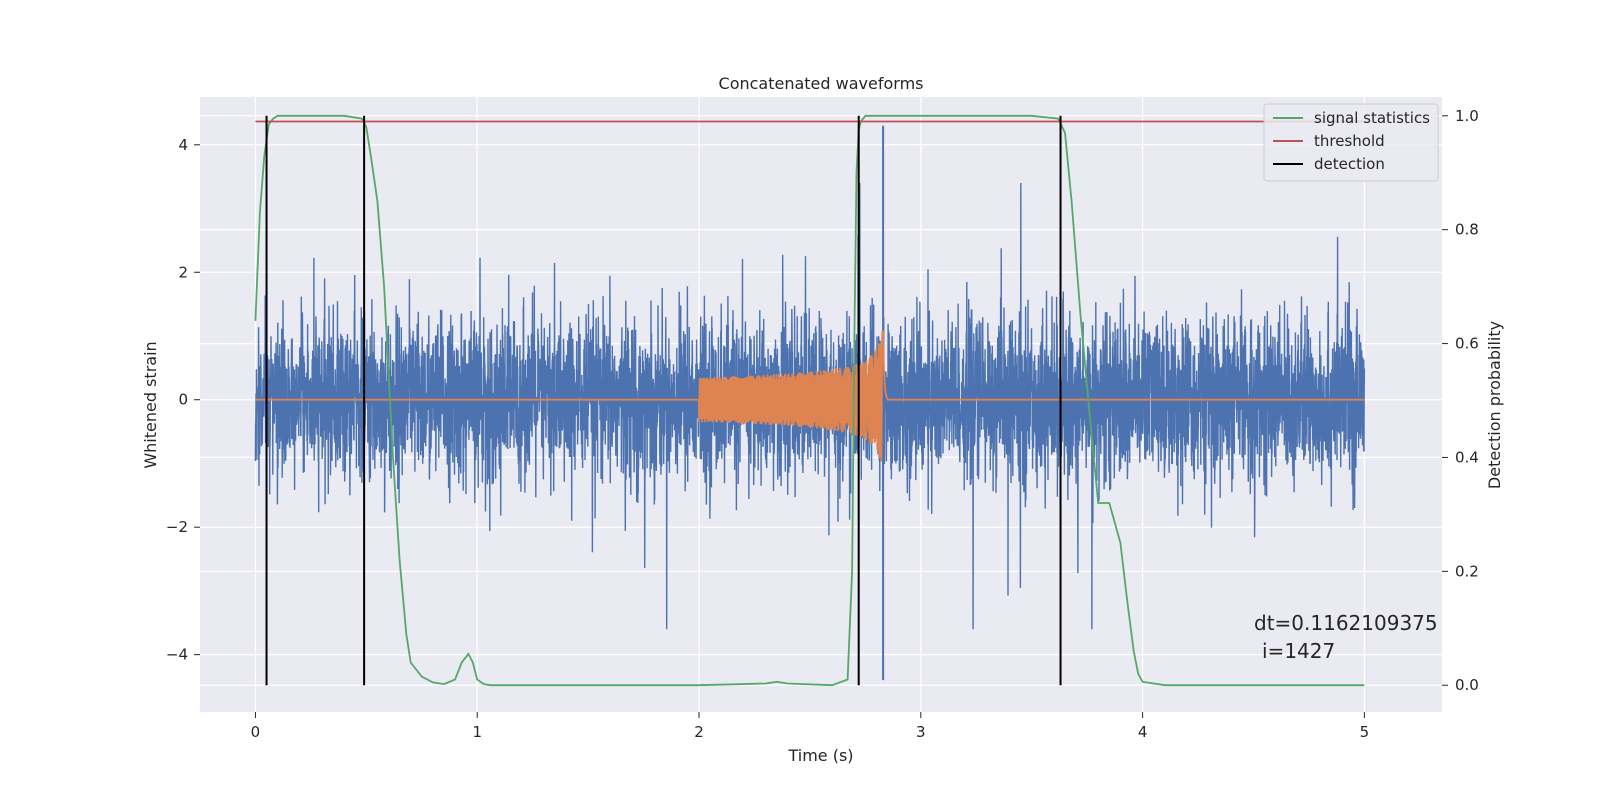  Describe the element at coordinates (1467, 344) in the screenshot. I see `y2-tick-label: 0.6` at that location.